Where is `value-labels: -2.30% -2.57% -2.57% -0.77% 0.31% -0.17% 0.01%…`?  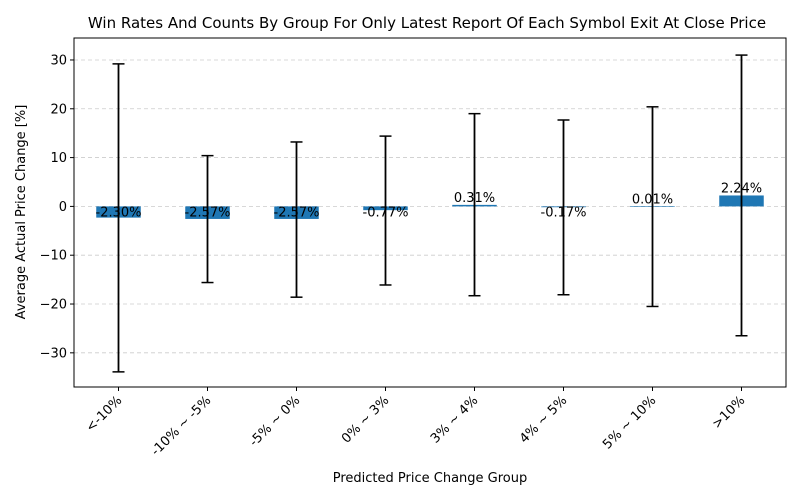
value-labels: -2.30% -2.57% -2.57% -0.77% 0.31% -0.17% 0.01%… is located at coordinates (429, 200).